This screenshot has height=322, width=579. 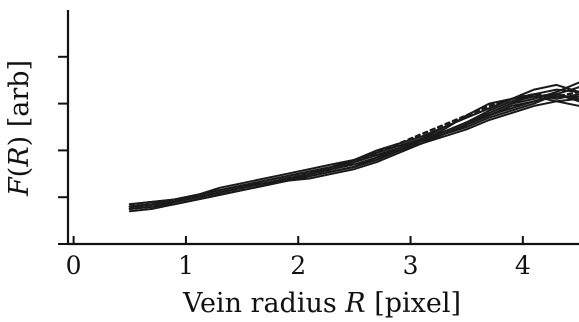 I want to click on x-tick-label: 3, so click(x=411, y=265).